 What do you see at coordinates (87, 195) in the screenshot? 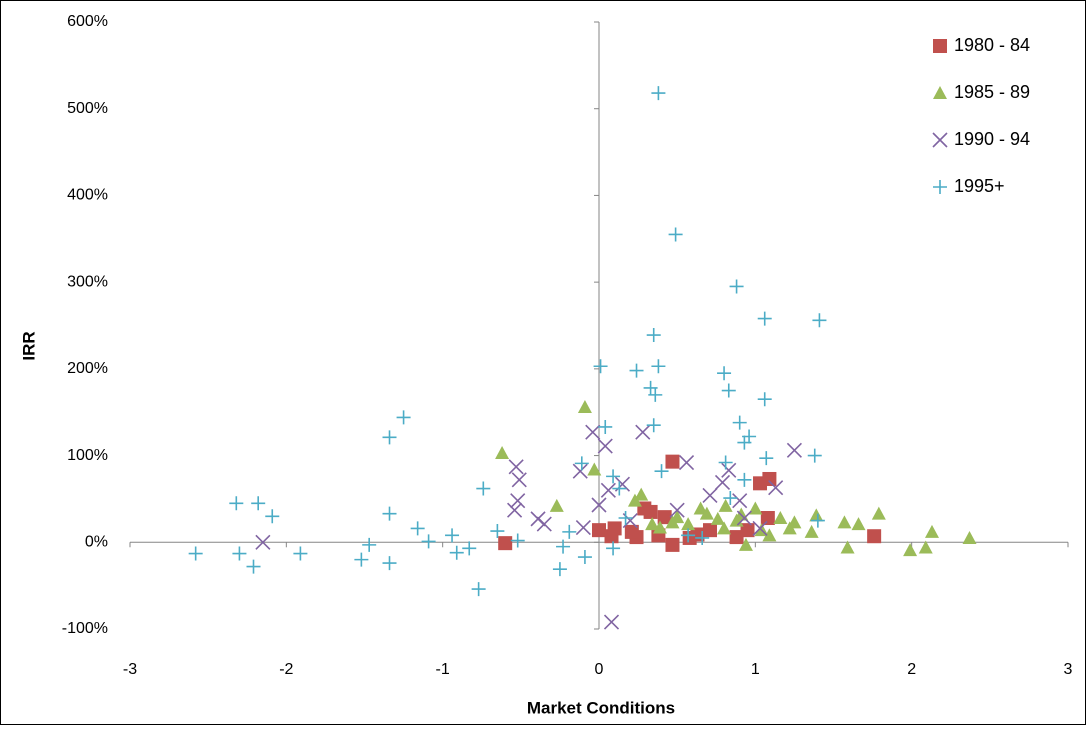
I see `y-tick-label: 400%` at bounding box center [87, 195].